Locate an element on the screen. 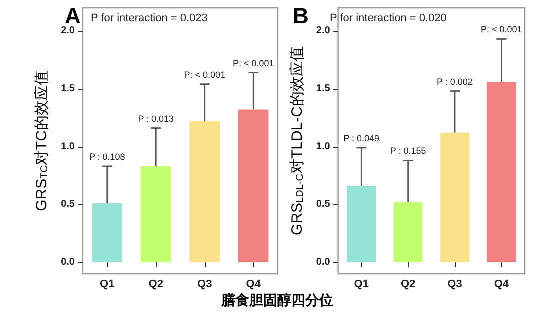 This screenshot has height=315, width=555. y-axis-title: GRSLDL-C对TLDL-C的效应值 is located at coordinates (297, 141).